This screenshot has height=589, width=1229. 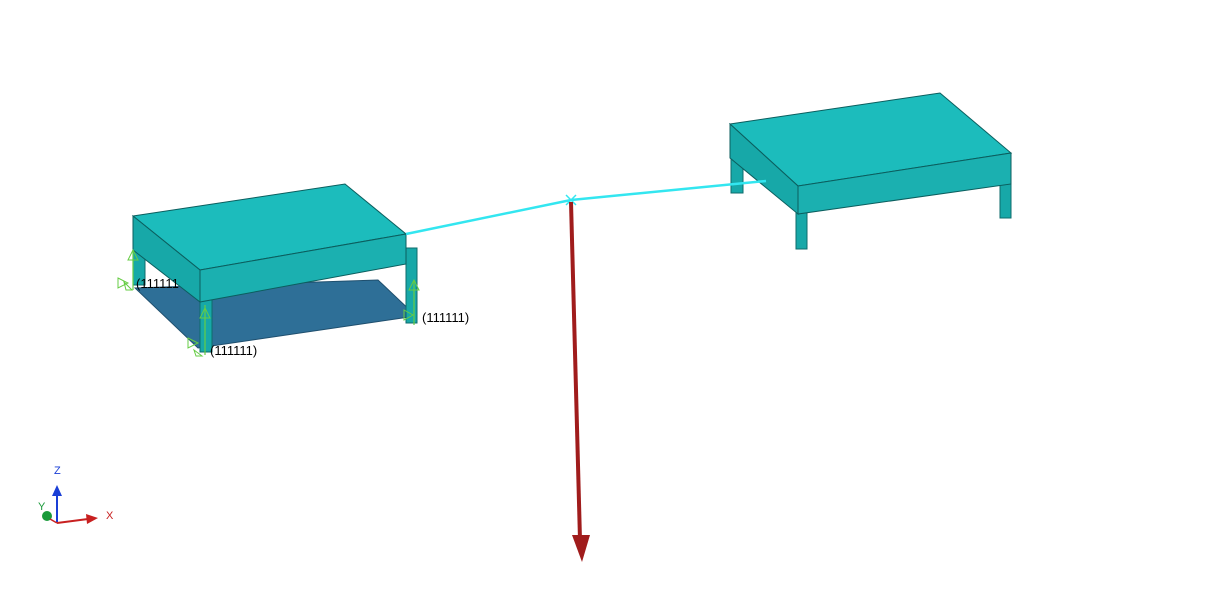 I want to click on x-axis, so click(x=72, y=521).